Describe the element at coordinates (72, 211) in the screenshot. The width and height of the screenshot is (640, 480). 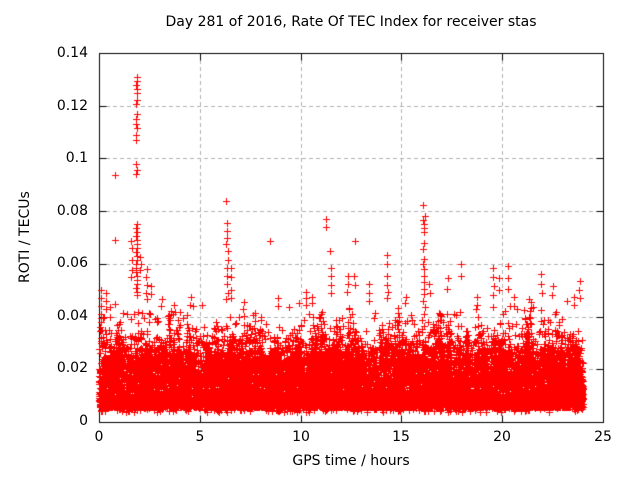
I see `y-tick-label: 0.08` at that location.